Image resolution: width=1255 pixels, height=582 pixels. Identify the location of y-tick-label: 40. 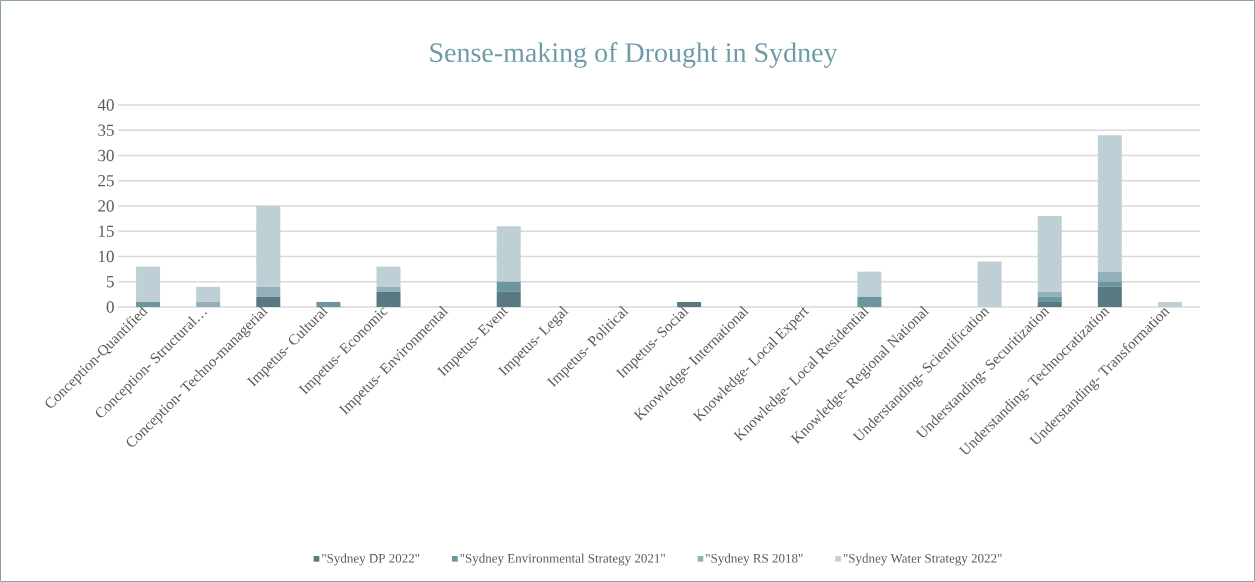
(105, 105).